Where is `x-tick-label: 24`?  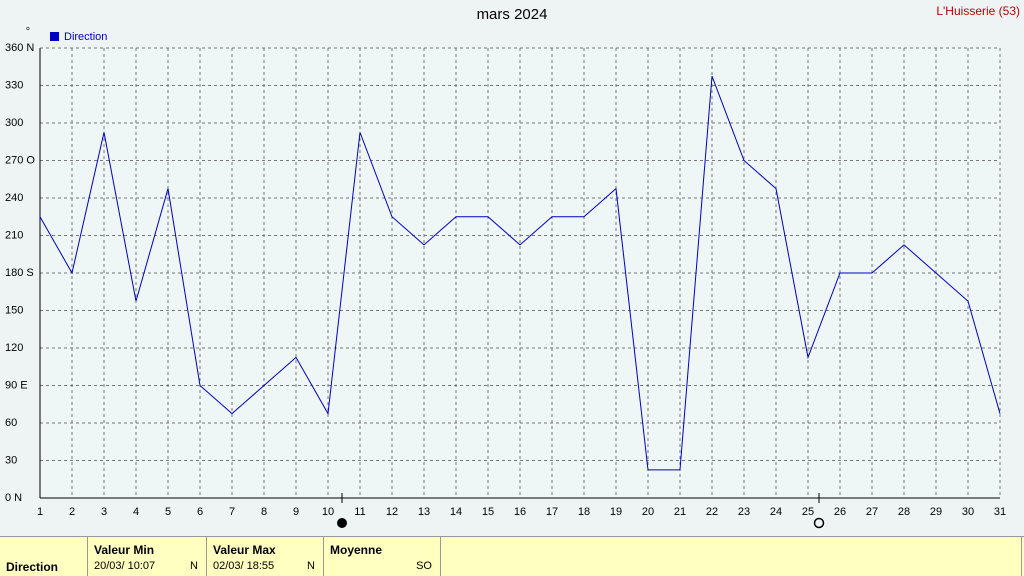
x-tick-label: 24 is located at coordinates (776, 512).